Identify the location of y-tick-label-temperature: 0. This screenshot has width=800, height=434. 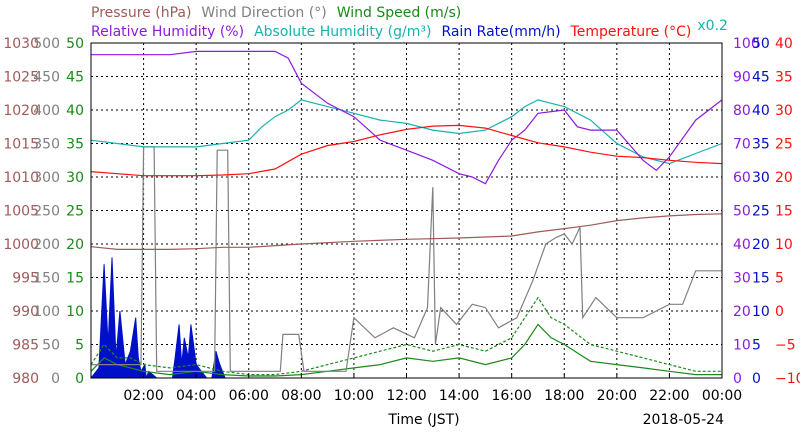
(779, 312).